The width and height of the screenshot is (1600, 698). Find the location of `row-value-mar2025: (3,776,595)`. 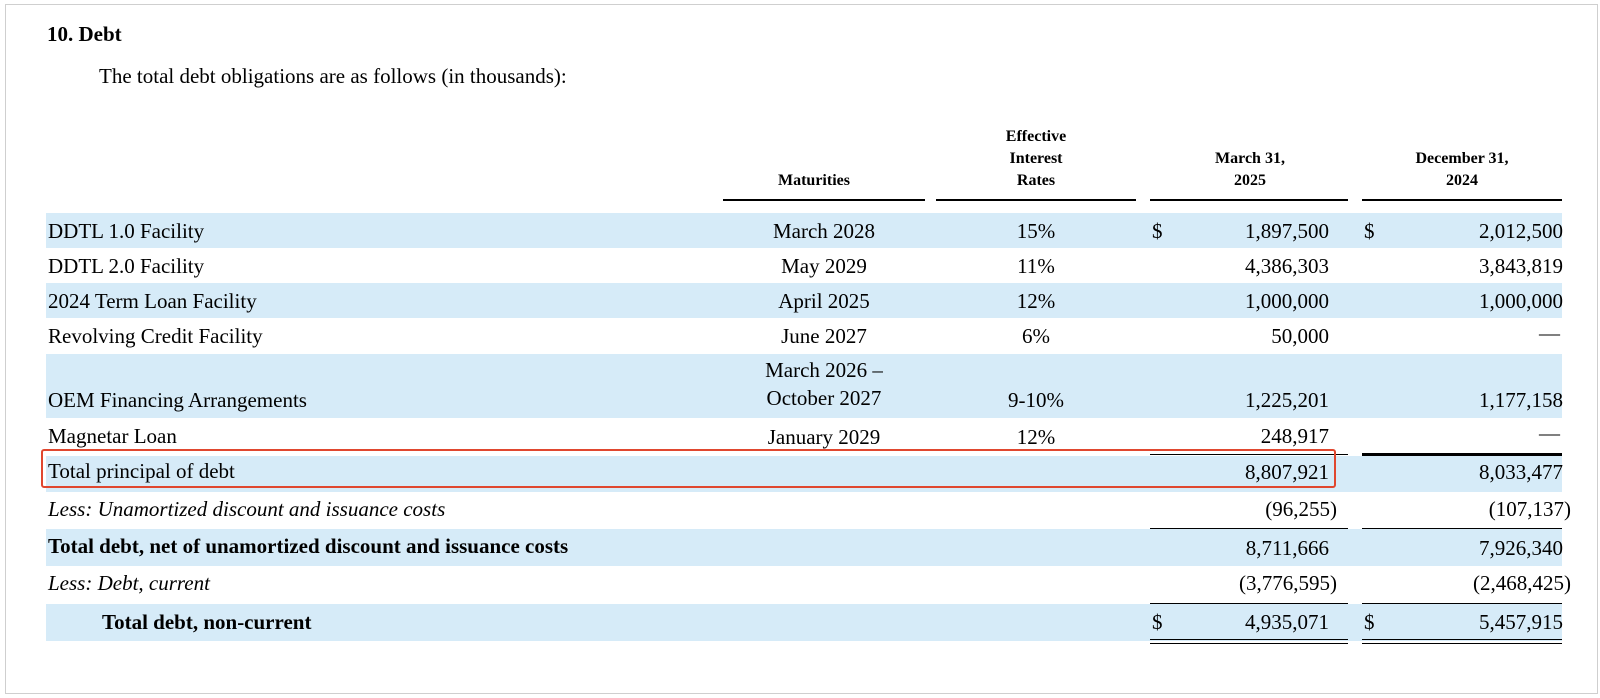

row-value-mar2025: (3,776,595) is located at coordinates (1288, 583).